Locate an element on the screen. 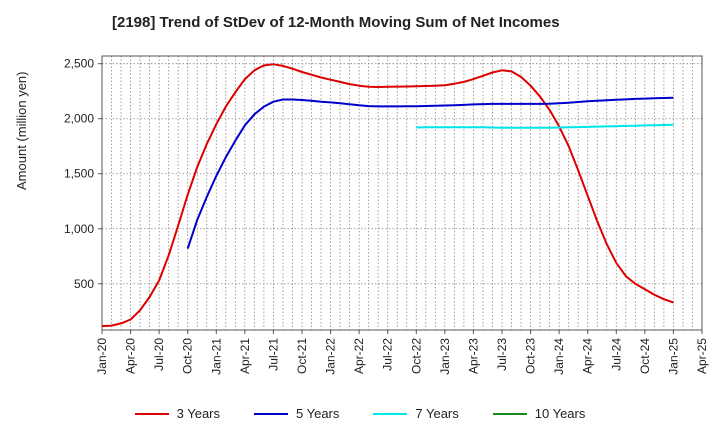 Image resolution: width=720 pixels, height=440 pixels. legend-item: 5 Years is located at coordinates (296, 413).